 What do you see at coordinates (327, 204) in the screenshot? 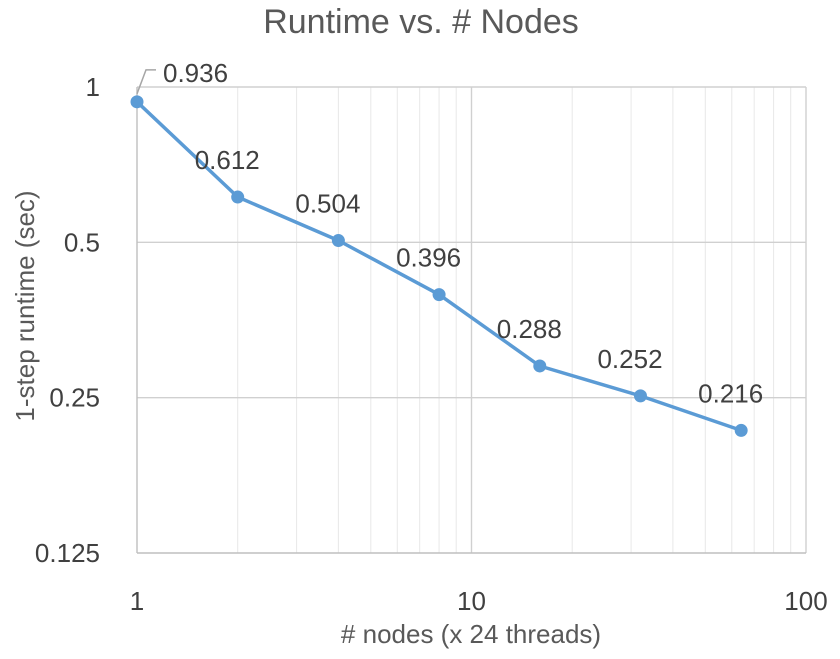
I see `data-label: 0.504` at bounding box center [327, 204].